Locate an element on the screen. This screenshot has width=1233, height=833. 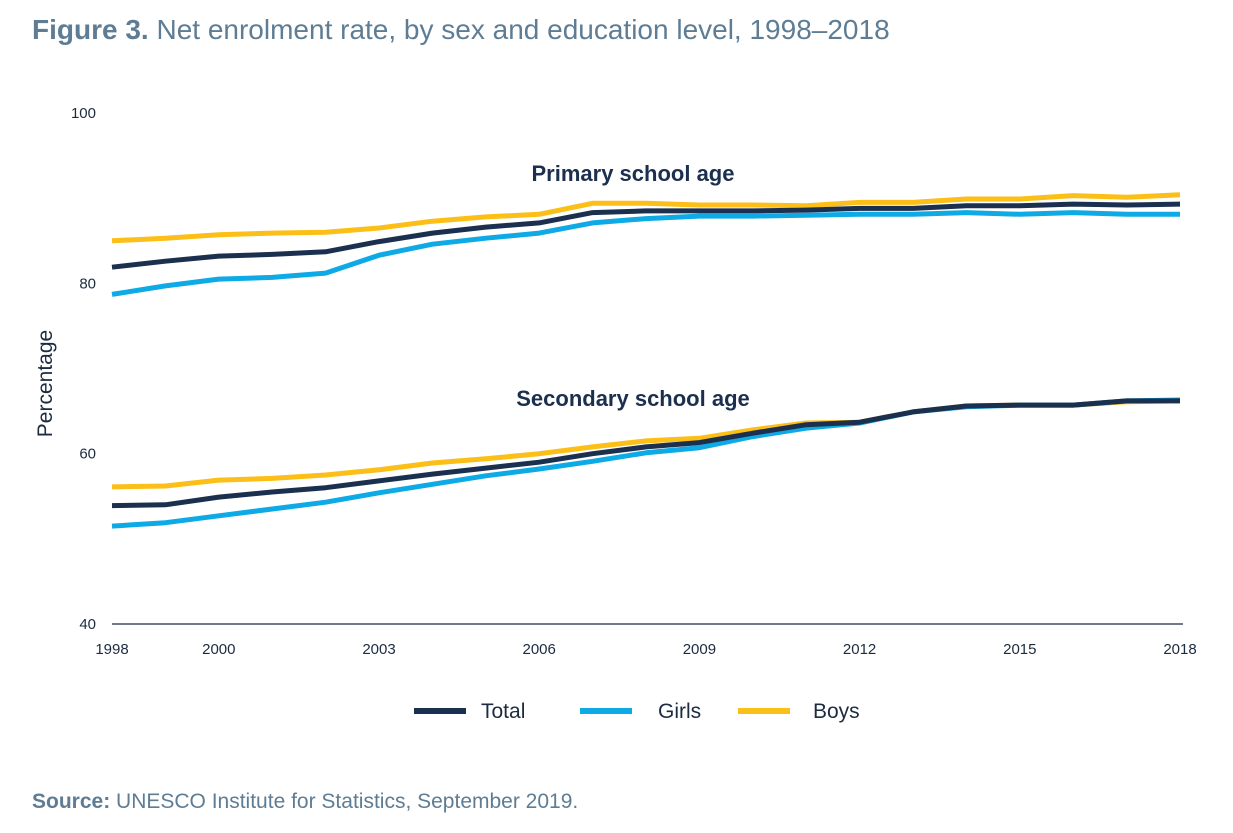
figure-label: Figure 3. is located at coordinates (90, 29).